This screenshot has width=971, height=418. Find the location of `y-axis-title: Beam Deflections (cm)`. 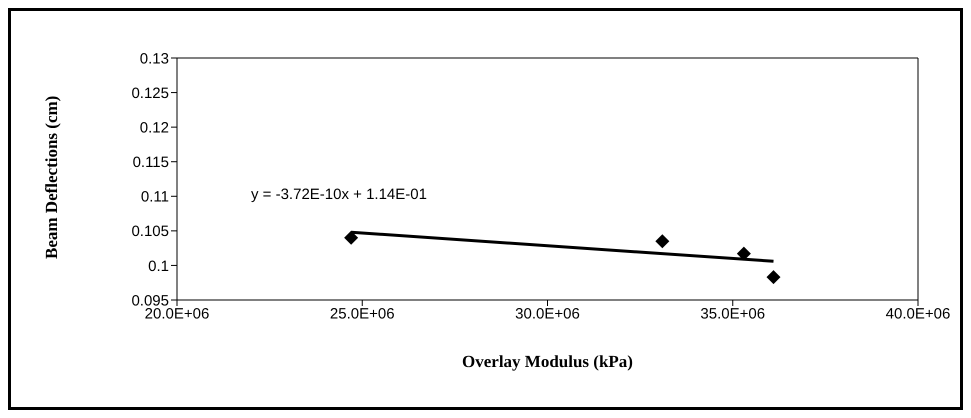

y-axis-title: Beam Deflections (cm) is located at coordinates (52, 177).